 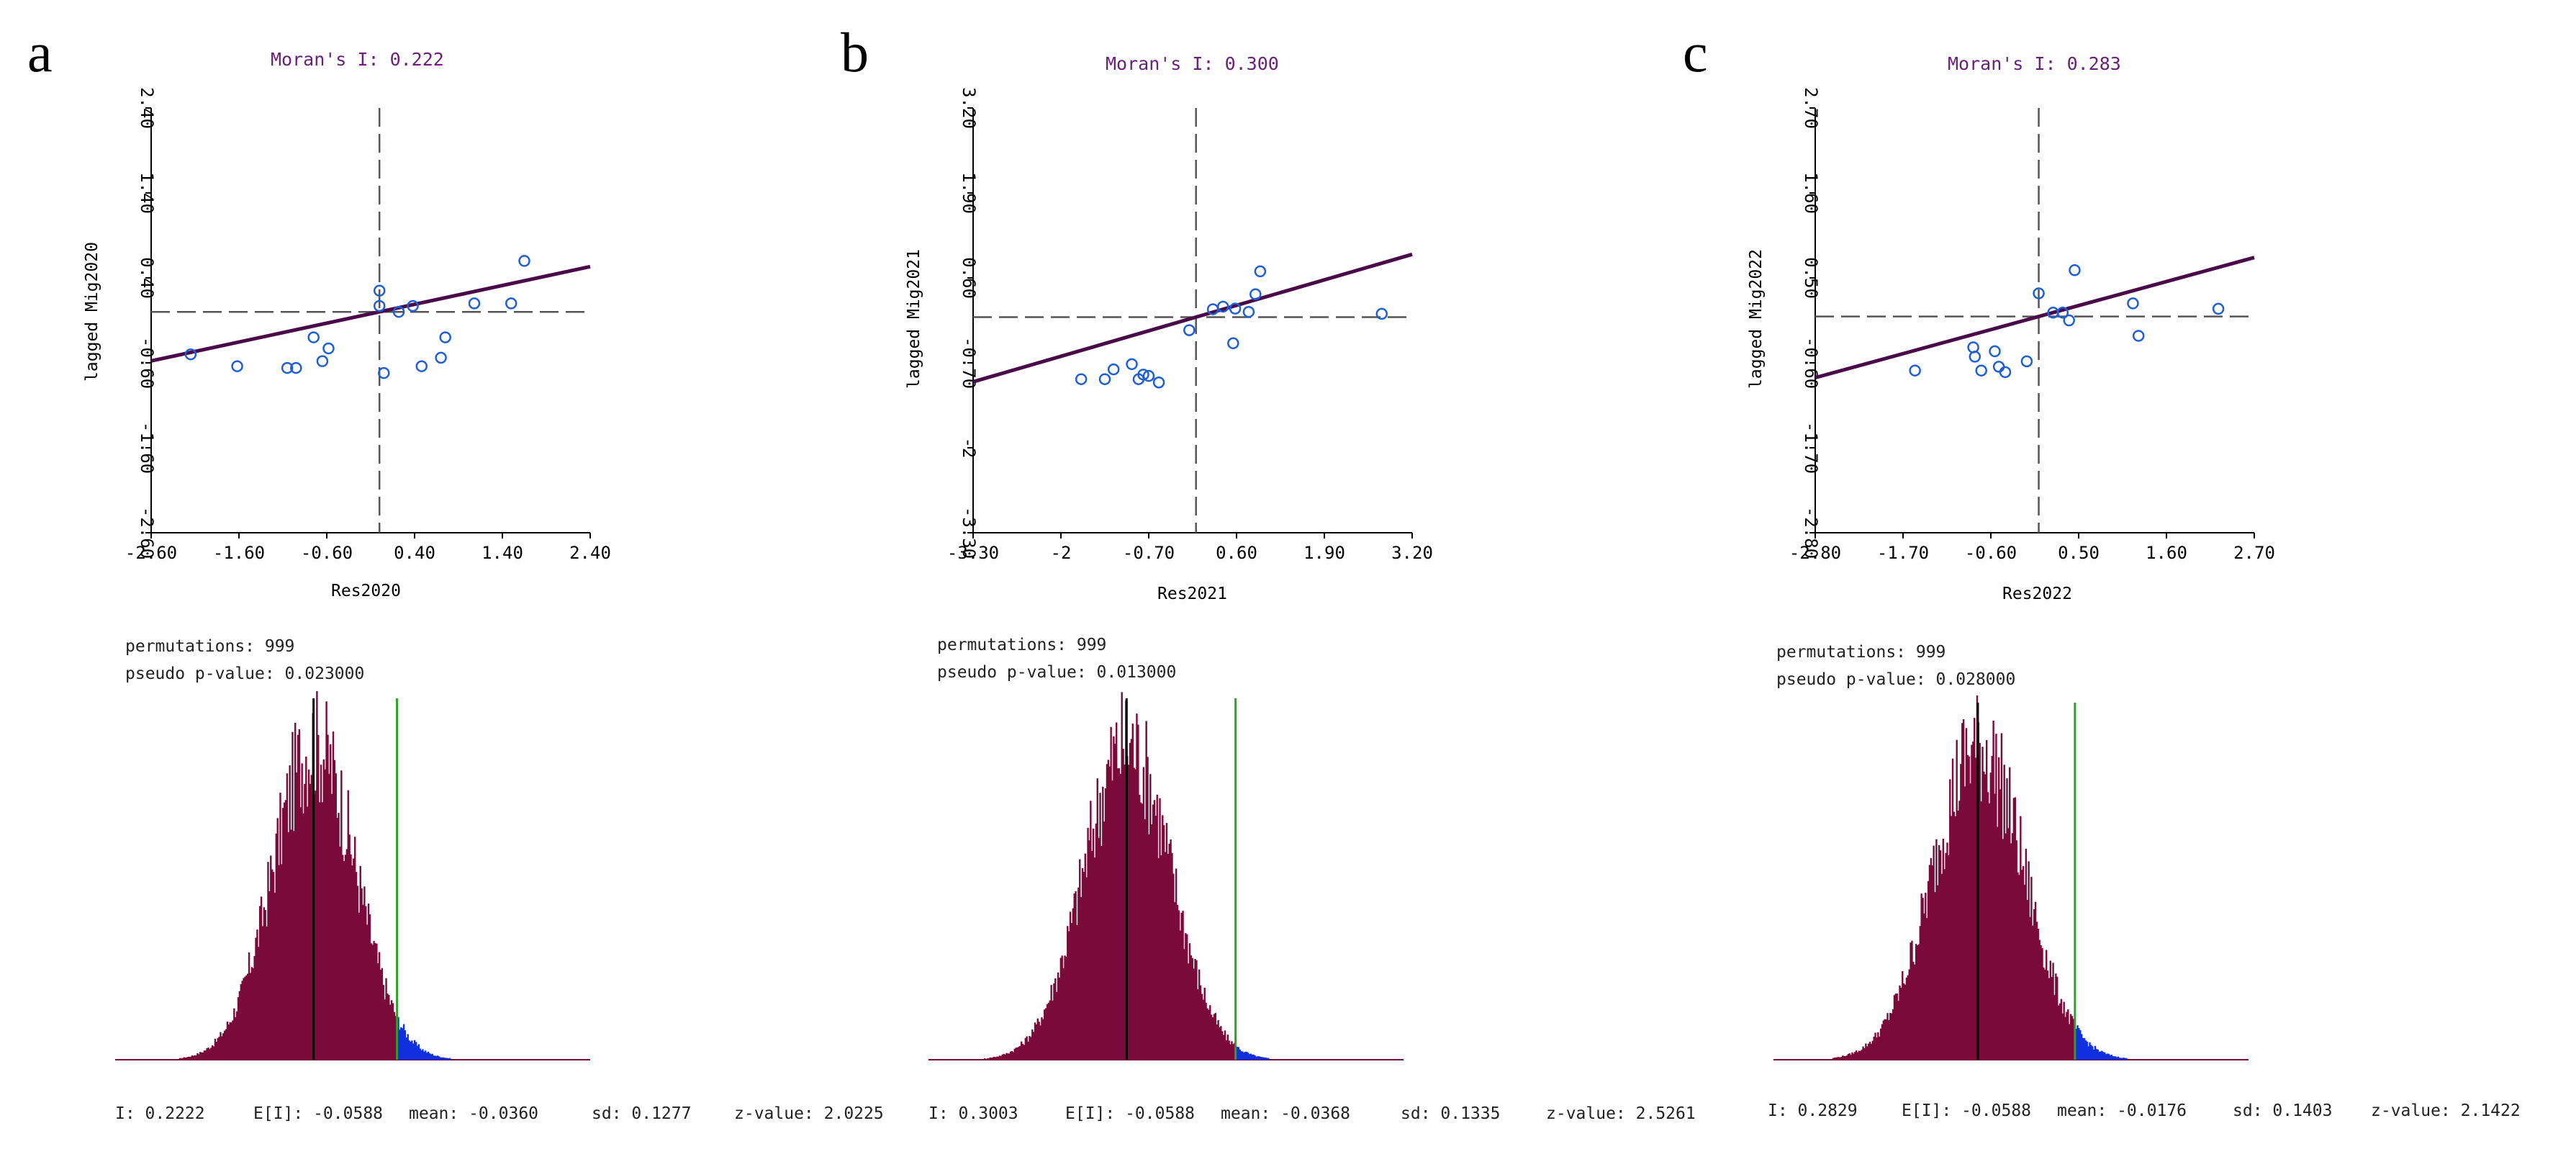 I want to click on permutation-histogram, so click(x=353, y=876).